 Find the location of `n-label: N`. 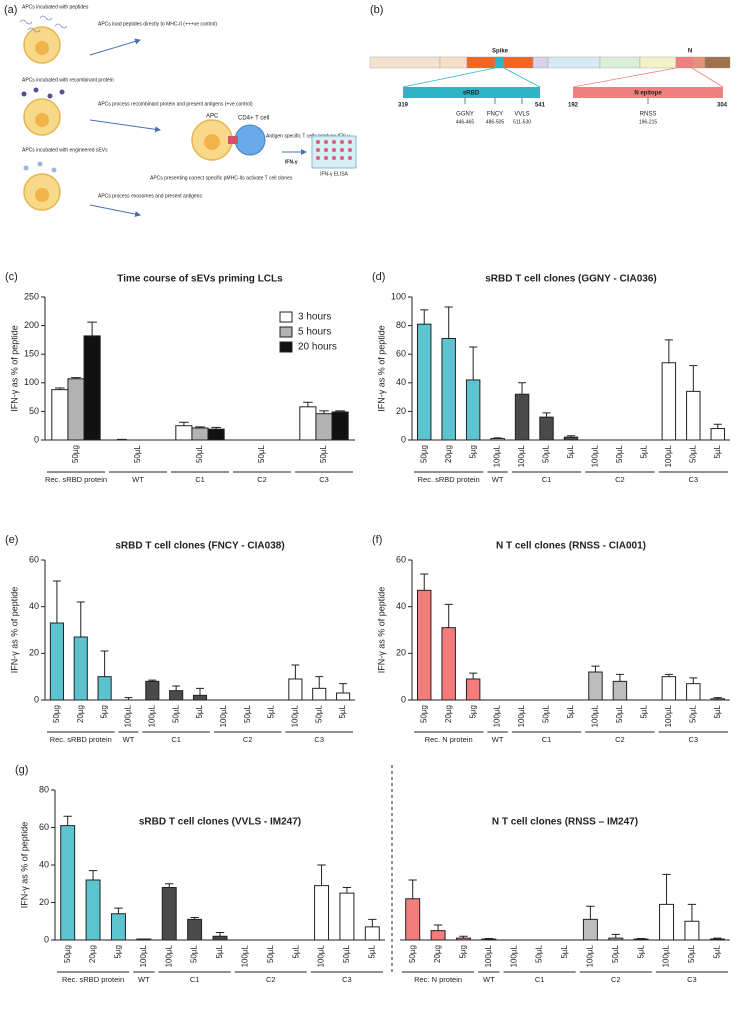

n-label: N is located at coordinates (690, 52).